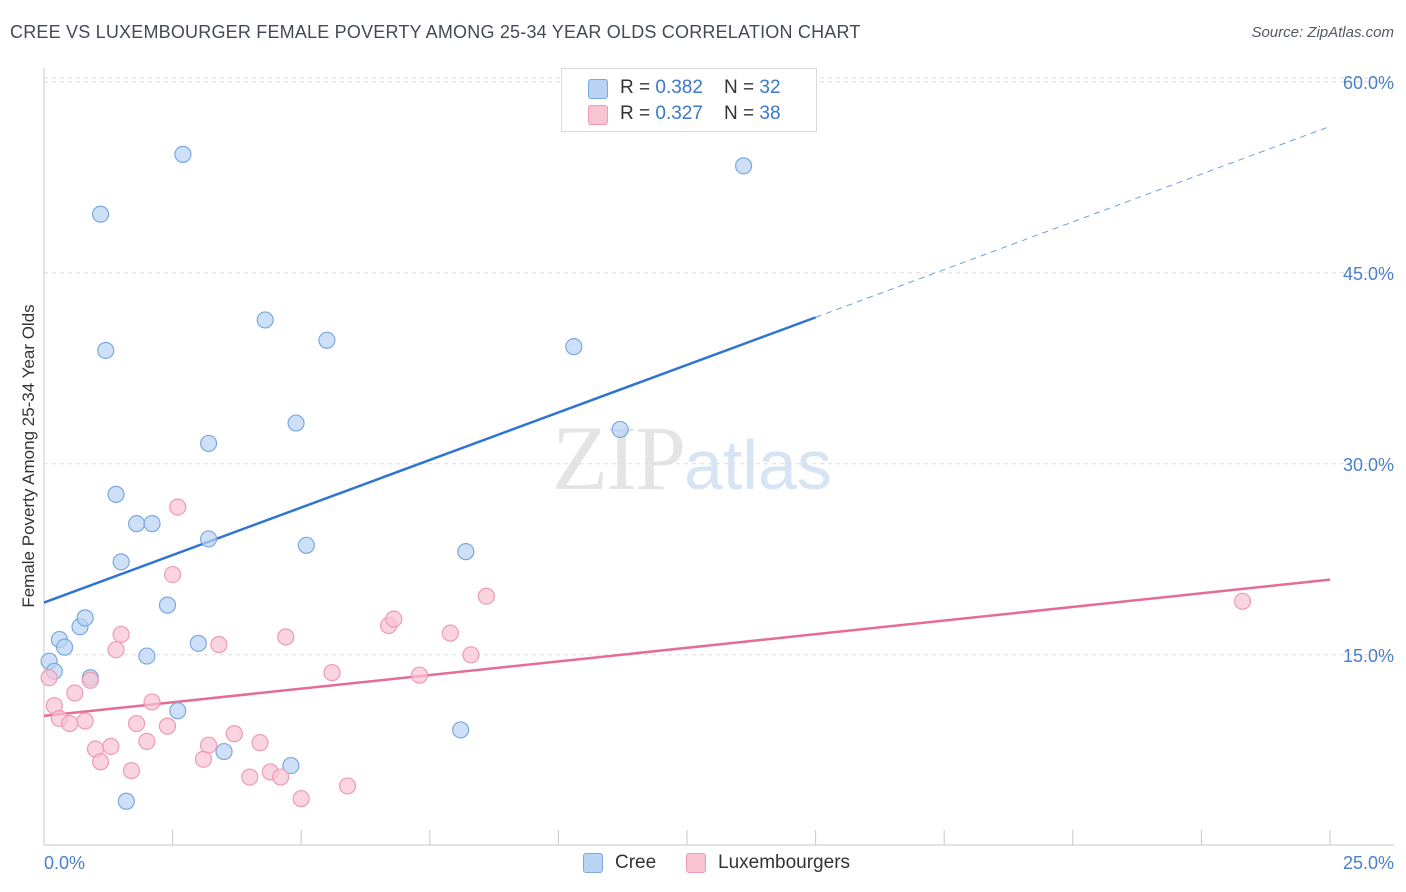 This screenshot has width=1406, height=892. Describe the element at coordinates (636, 862) in the screenshot. I see `bottom-legend-label-cree: Cree` at that location.